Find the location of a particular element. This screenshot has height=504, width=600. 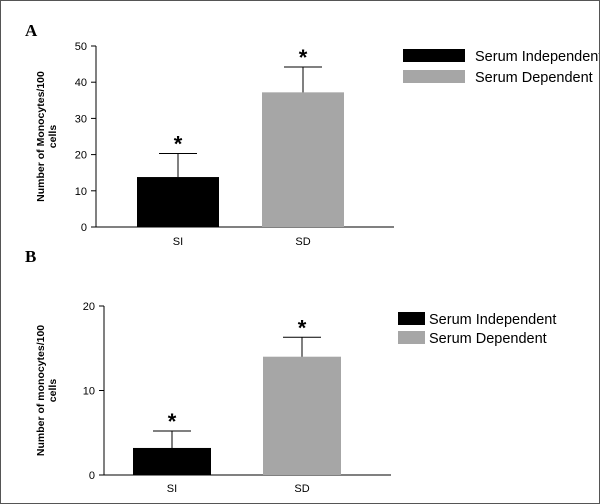

panel-a-bar-si is located at coordinates (178, 202).